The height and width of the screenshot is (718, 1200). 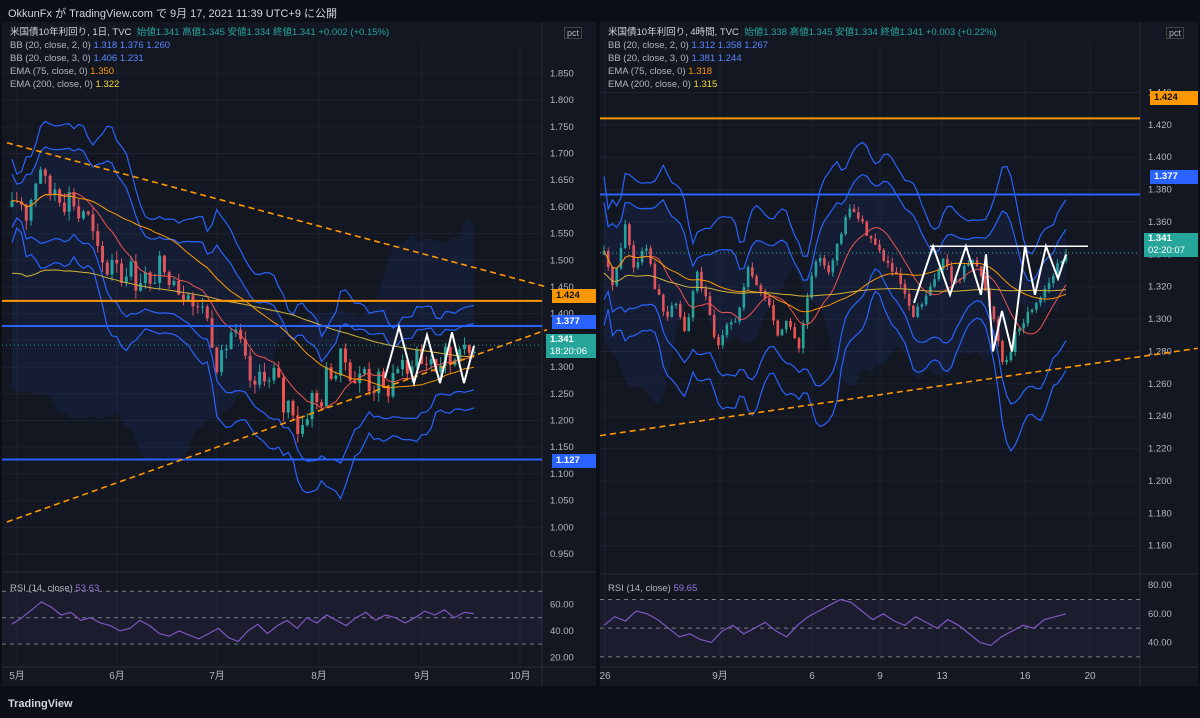 What do you see at coordinates (652, 588) in the screenshot?
I see `h4-rsi-legend: RSI (14, close) 59.65` at bounding box center [652, 588].